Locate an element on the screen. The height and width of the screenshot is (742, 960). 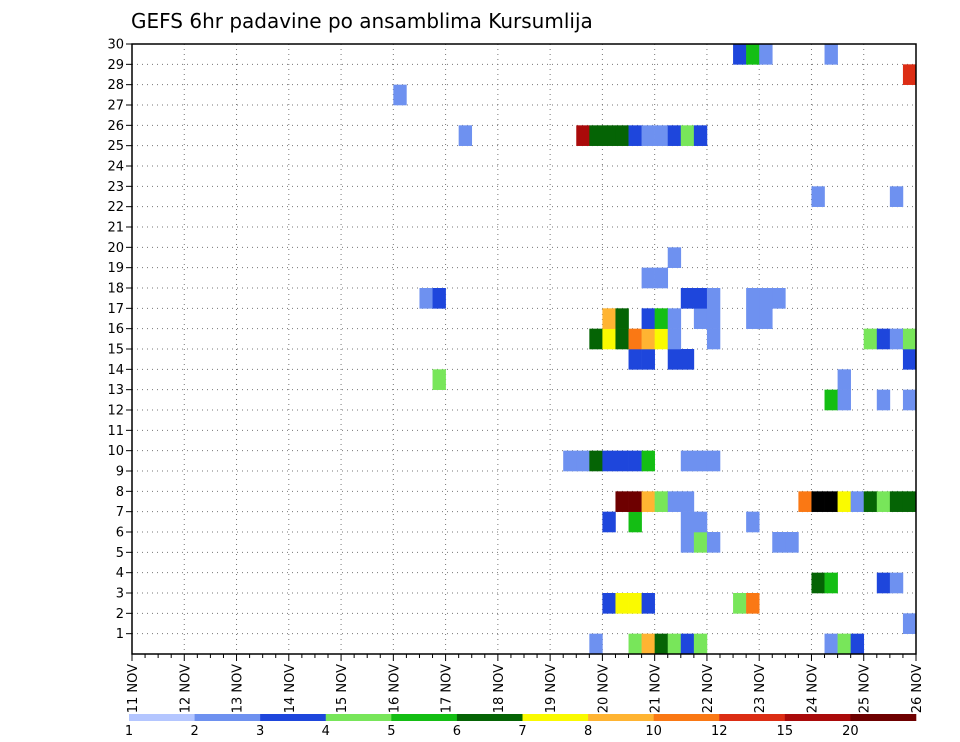
y-tick-label: 5 is located at coordinates (120, 553).